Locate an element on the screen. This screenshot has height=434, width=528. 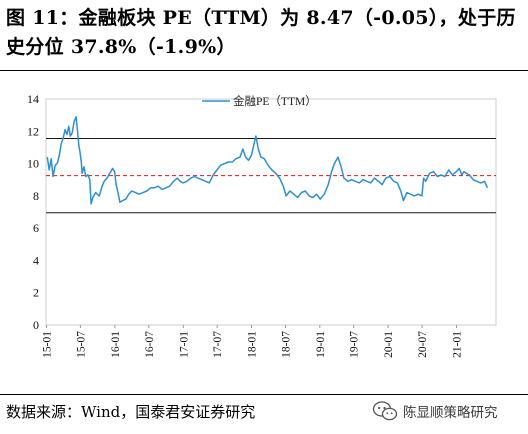
top-rule is located at coordinates (264, 70).